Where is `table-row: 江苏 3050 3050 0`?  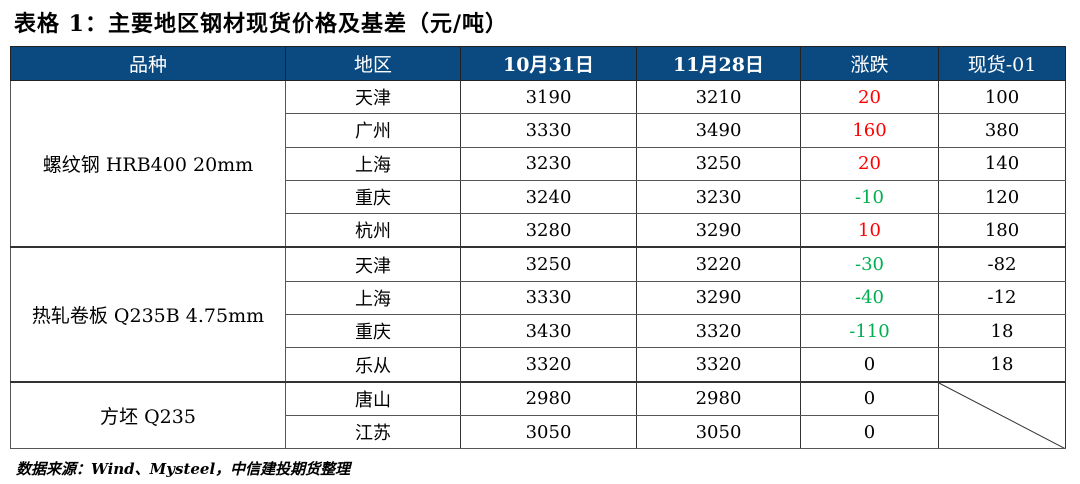 table-row: 江苏 3050 3050 0 is located at coordinates (538, 432).